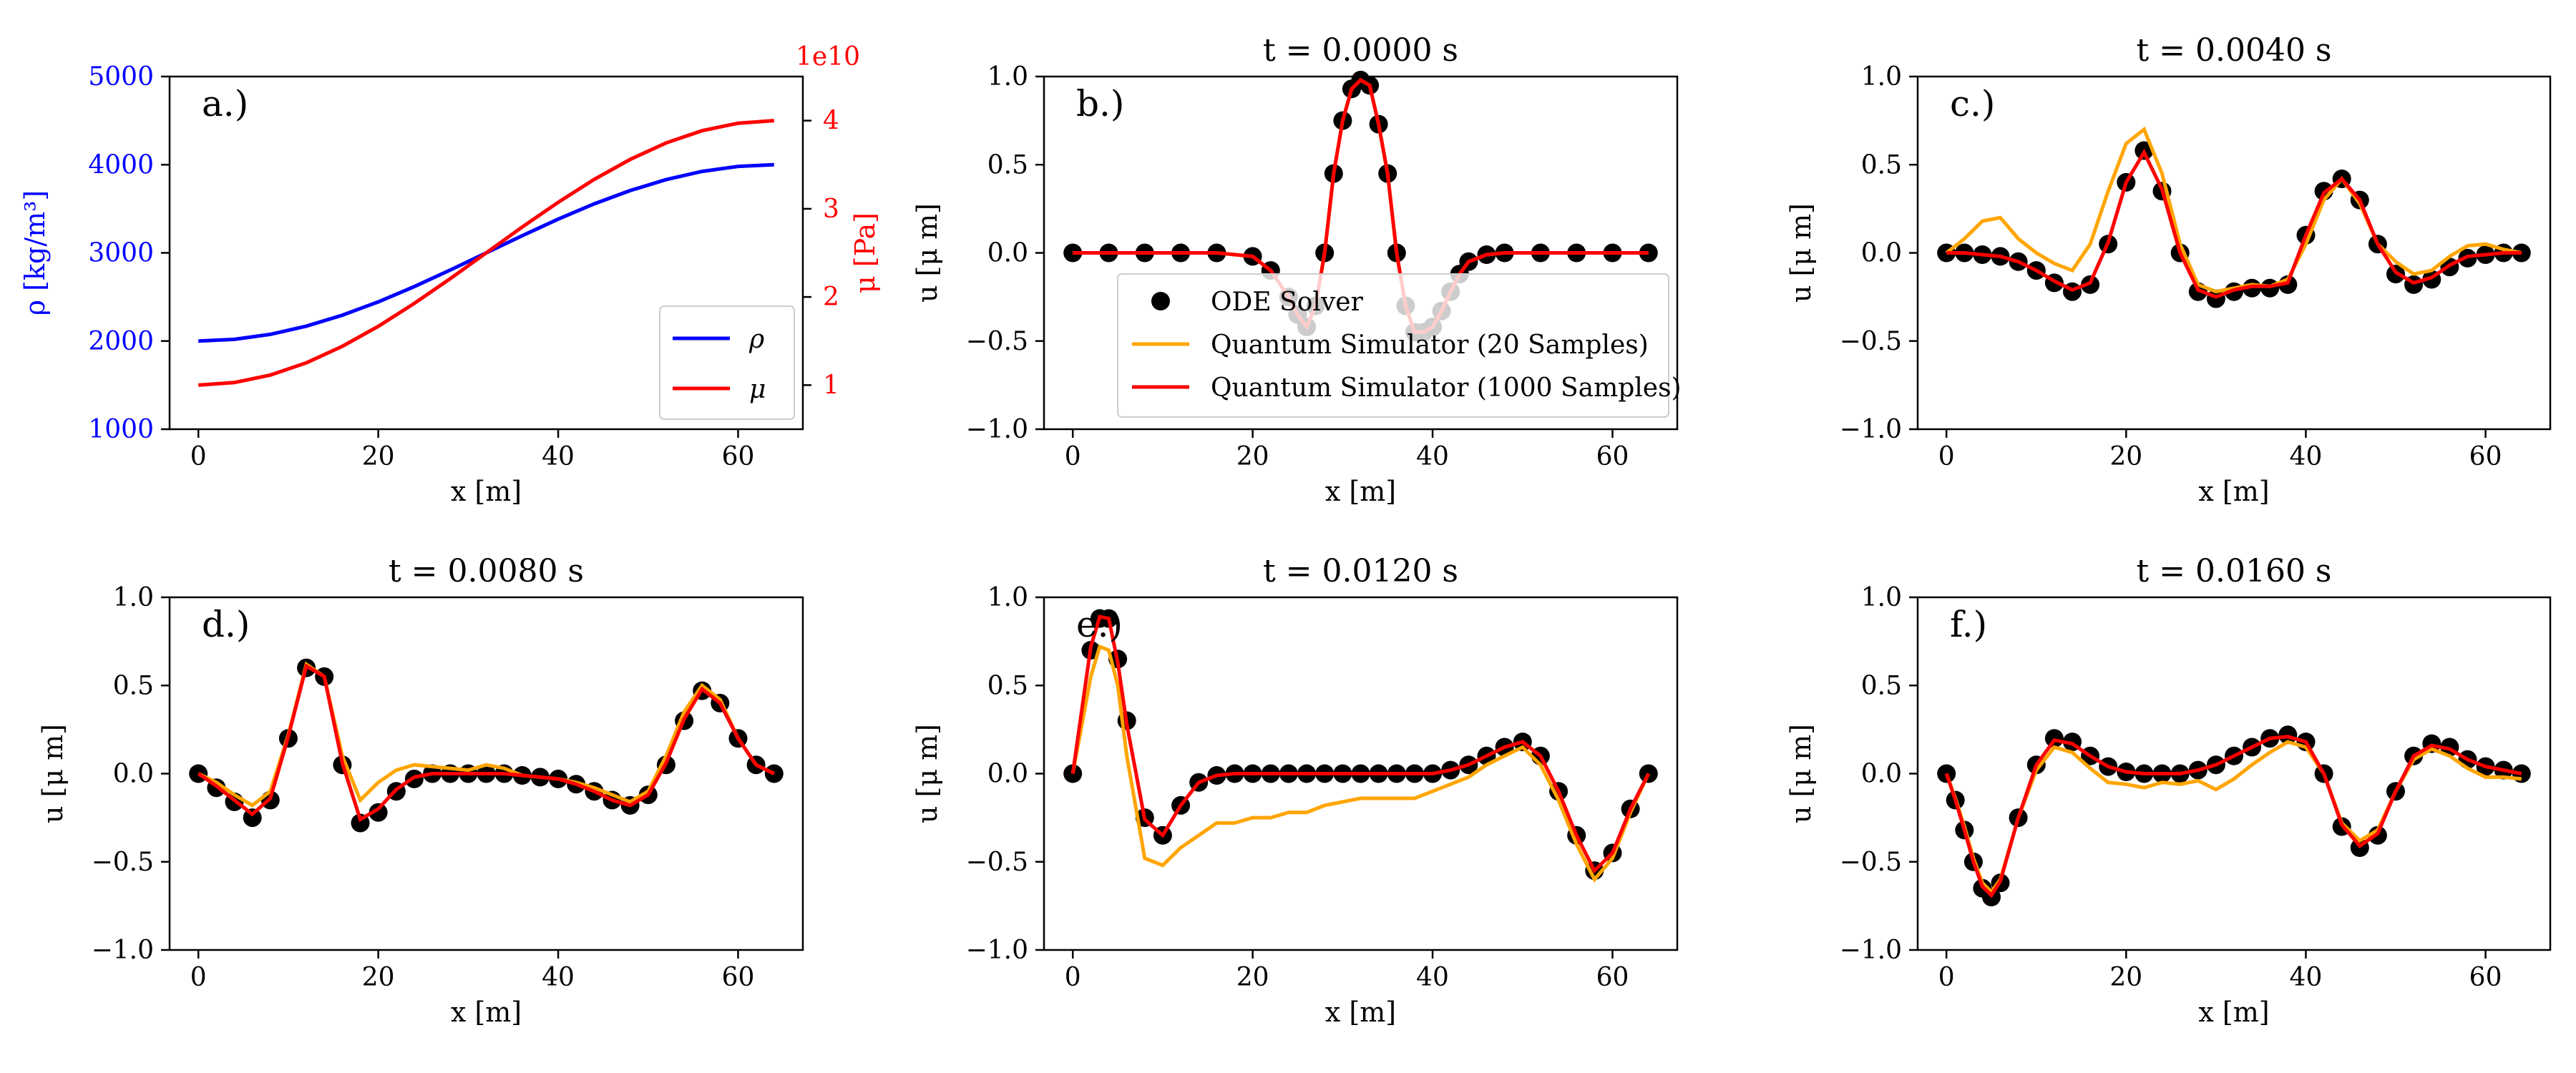  Describe the element at coordinates (121, 429) in the screenshot. I see `y-tick-label-left: 1000` at that location.